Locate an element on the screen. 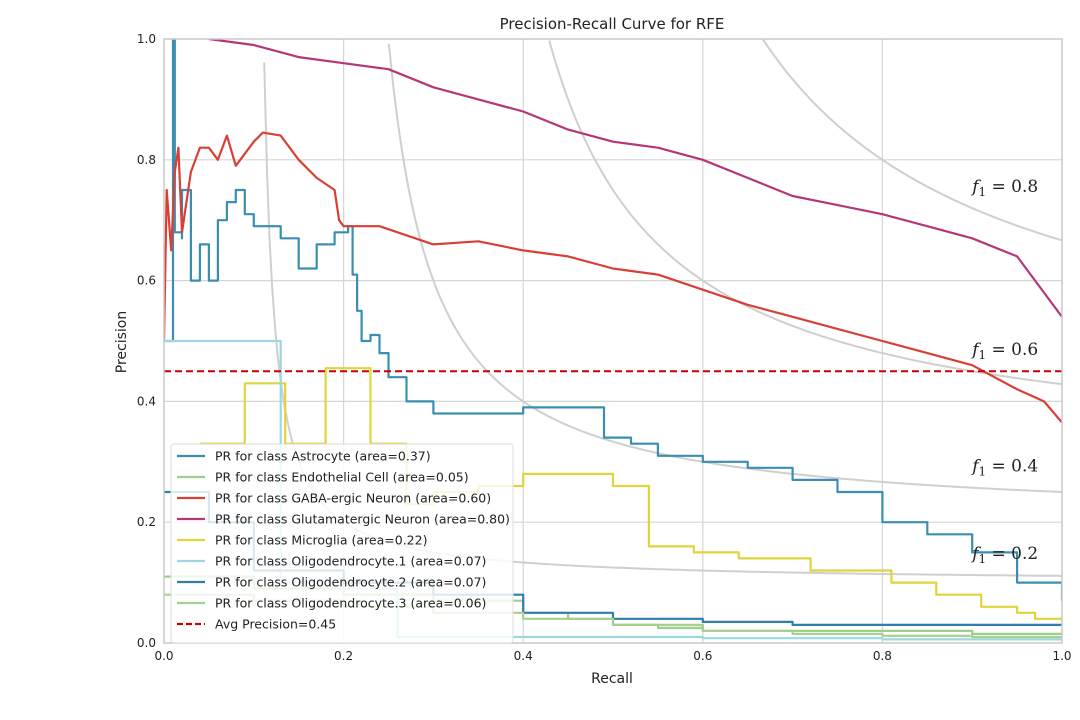 The image size is (1080, 720). x-axis-label: Recall is located at coordinates (612, 679).